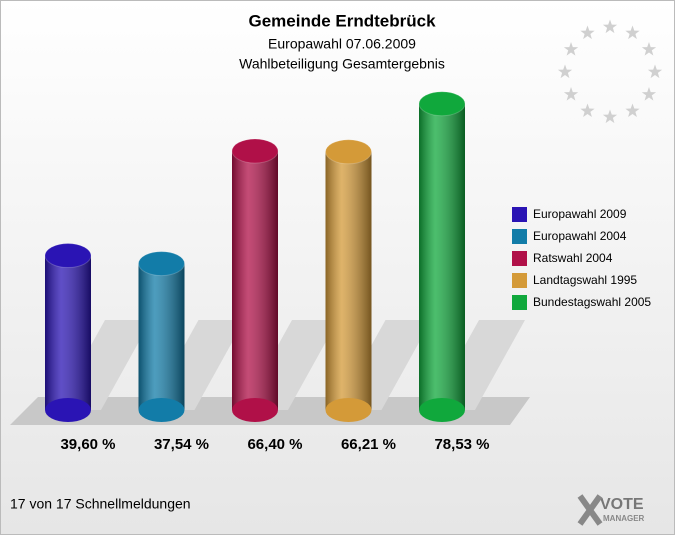  What do you see at coordinates (274, 444) in the screenshot?
I see `value-label: 66,40 %` at bounding box center [274, 444].